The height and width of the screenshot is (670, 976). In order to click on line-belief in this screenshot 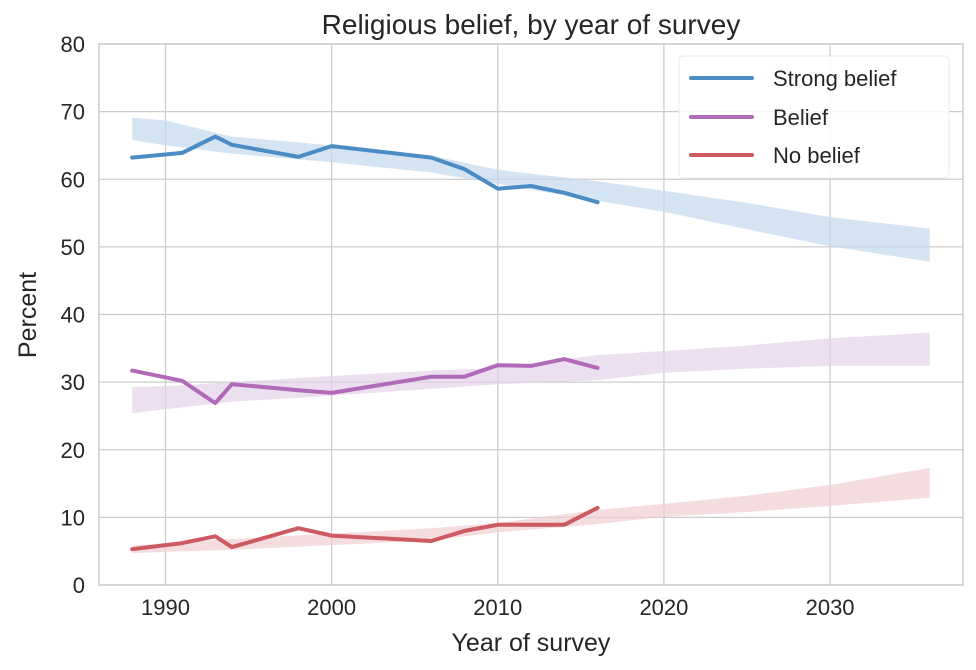, I will do `click(365, 381)`.